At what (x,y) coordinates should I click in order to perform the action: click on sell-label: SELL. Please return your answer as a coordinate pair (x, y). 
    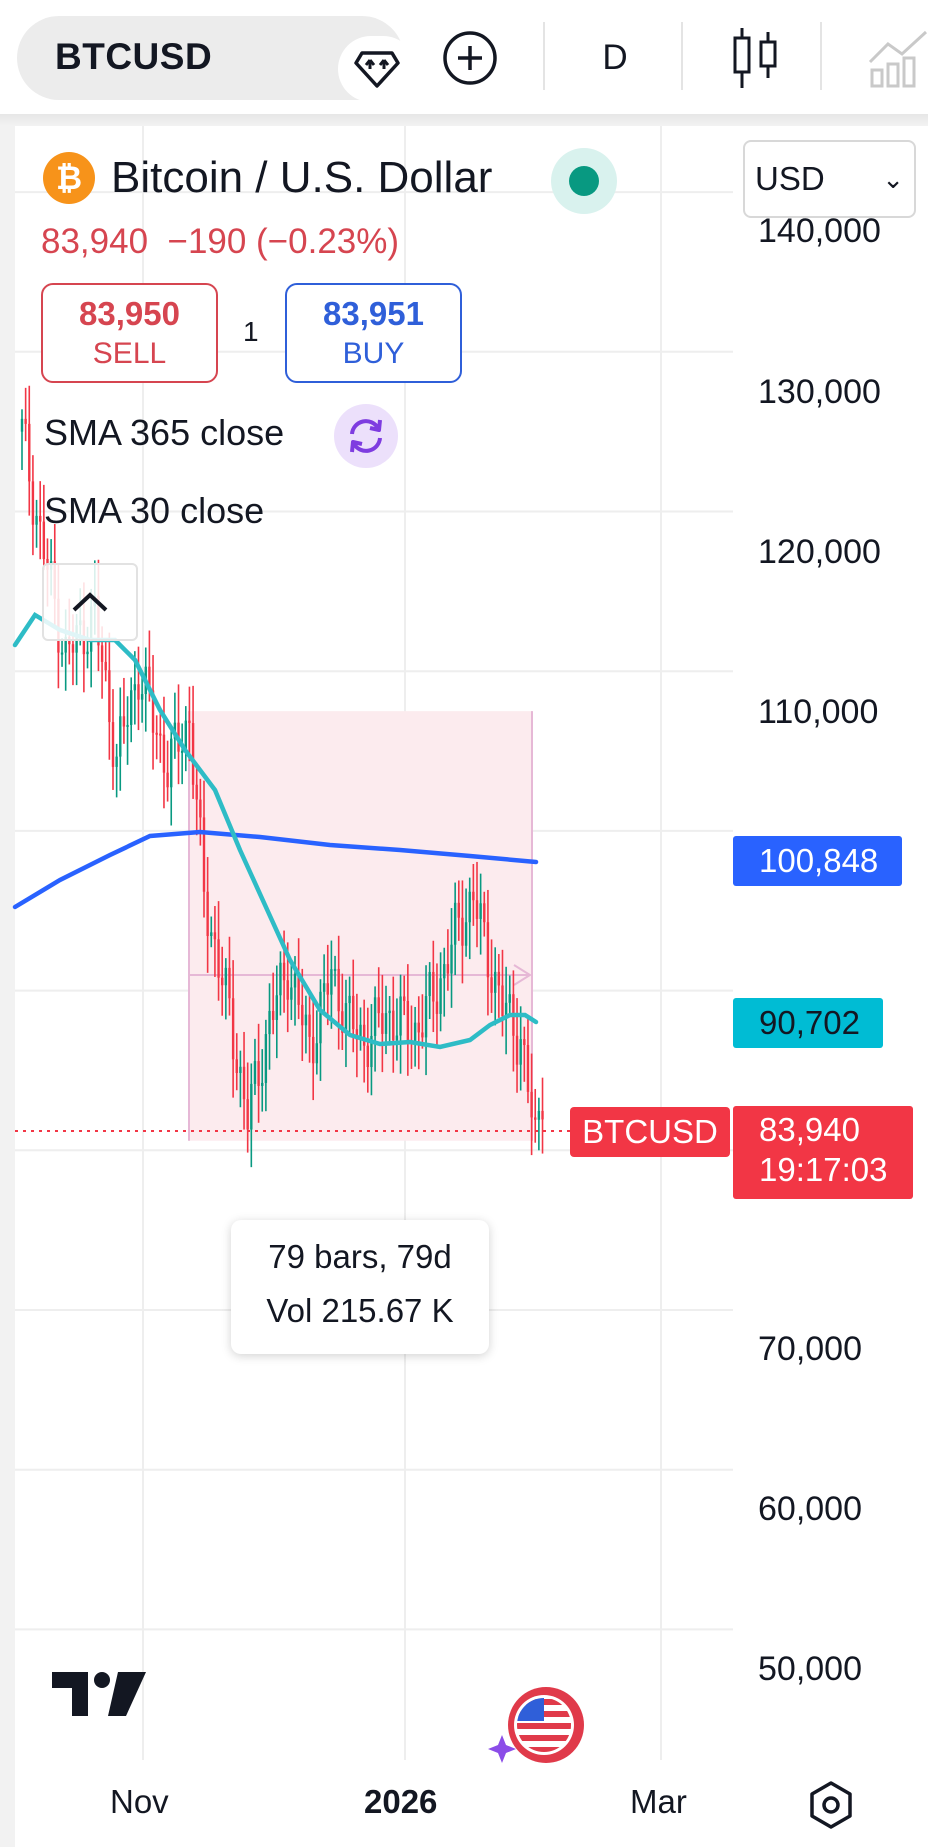
    Looking at the image, I should click on (129, 353).